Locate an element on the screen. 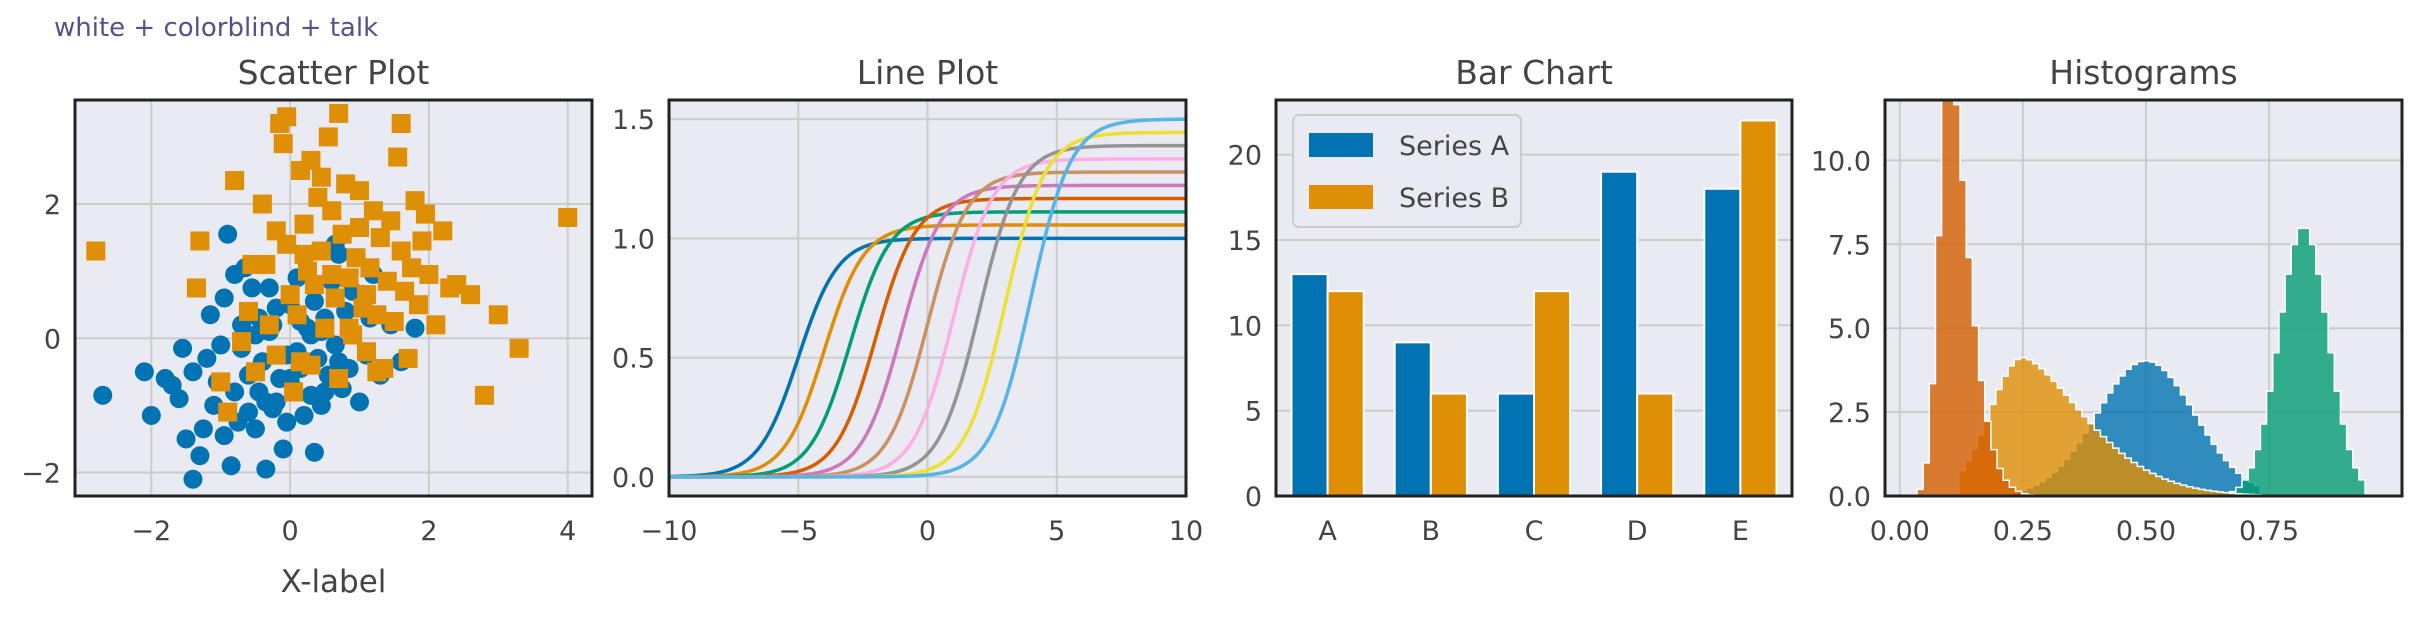  x-tick-label: 0.50 is located at coordinates (2146, 531).